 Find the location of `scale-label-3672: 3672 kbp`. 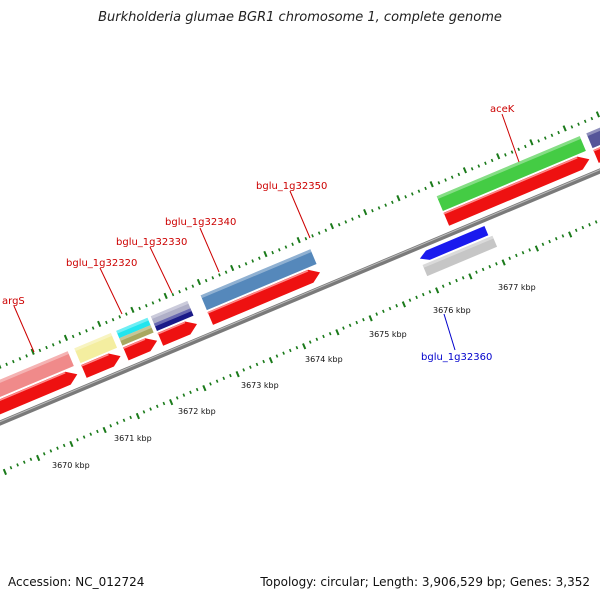

scale-label-3672: 3672 kbp is located at coordinates (197, 411).